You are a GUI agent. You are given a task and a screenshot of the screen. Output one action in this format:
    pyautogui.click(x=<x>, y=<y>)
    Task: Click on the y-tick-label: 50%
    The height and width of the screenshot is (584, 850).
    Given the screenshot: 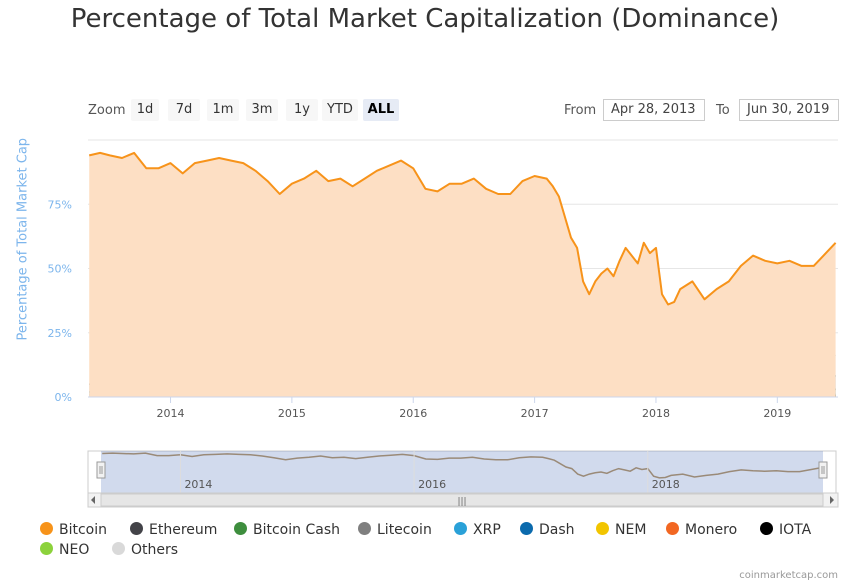 What is the action you would take?
    pyautogui.click(x=60, y=269)
    